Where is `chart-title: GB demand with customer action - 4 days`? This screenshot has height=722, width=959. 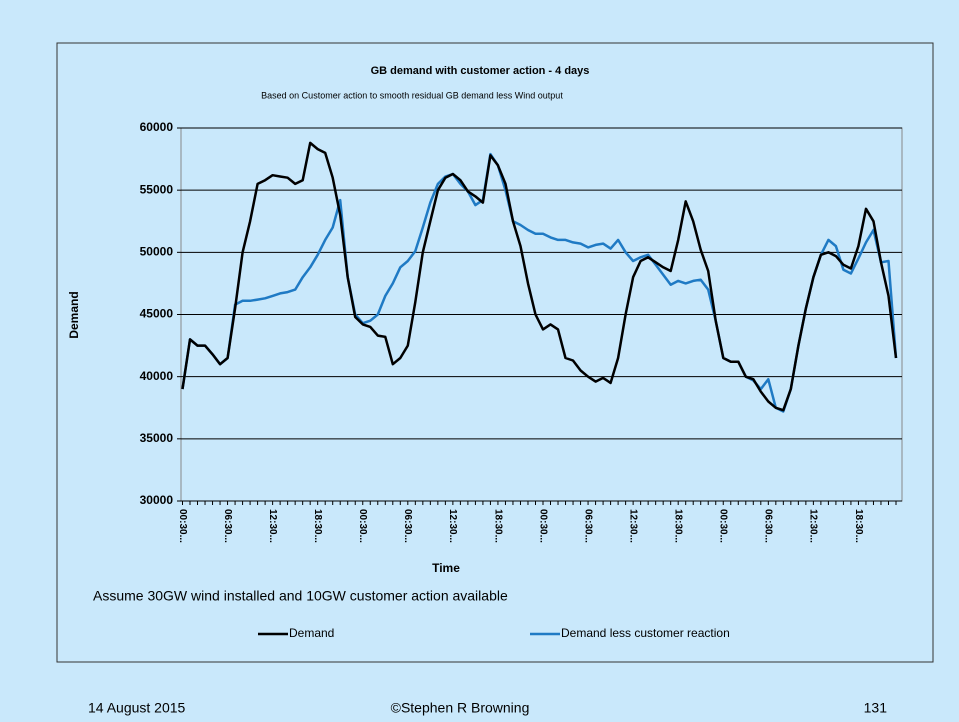
chart-title: GB demand with customer action - 4 days is located at coordinates (480, 71).